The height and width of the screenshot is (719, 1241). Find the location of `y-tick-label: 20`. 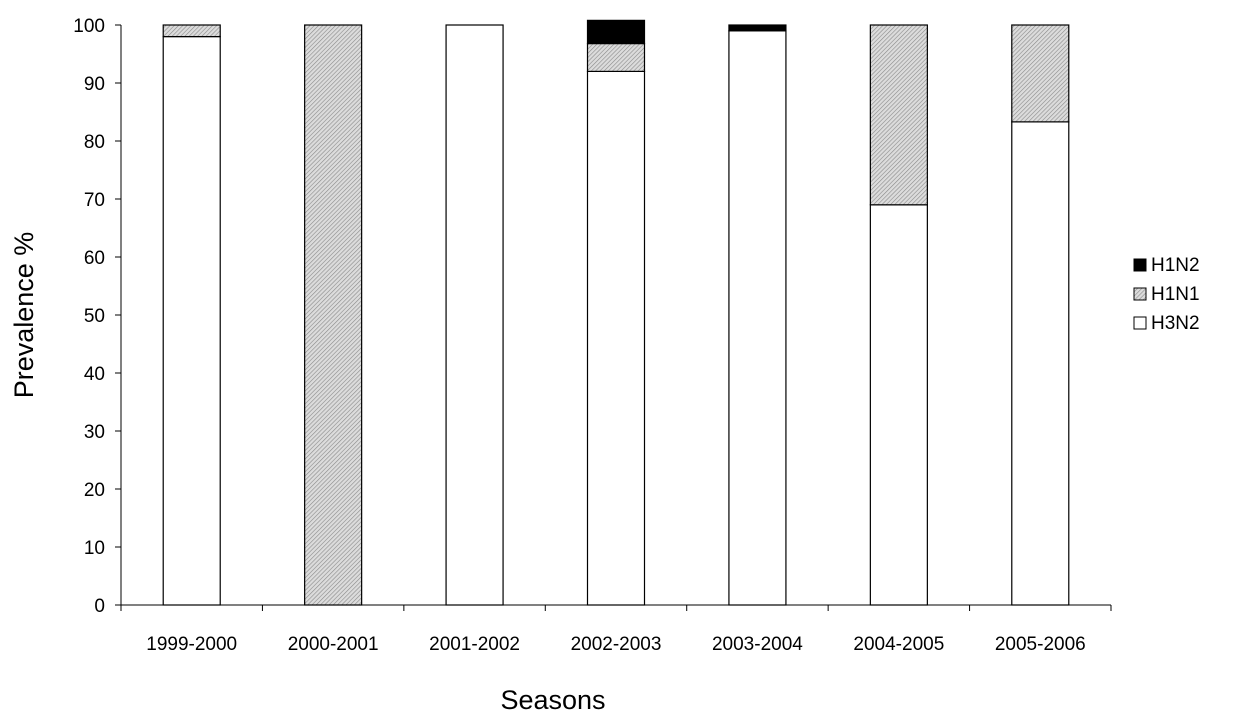

y-tick-label: 20 is located at coordinates (94, 490).